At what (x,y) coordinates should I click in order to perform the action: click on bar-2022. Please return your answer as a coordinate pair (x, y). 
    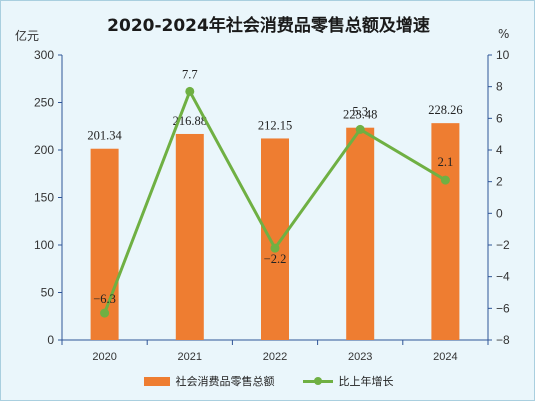
    Looking at the image, I should click on (275, 239).